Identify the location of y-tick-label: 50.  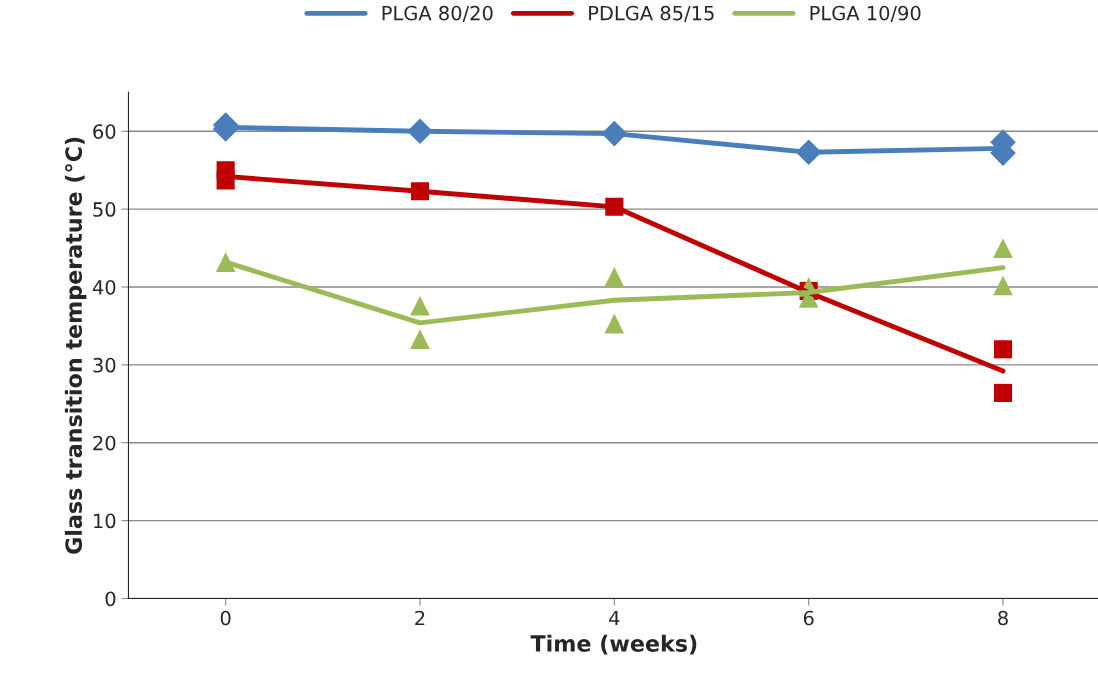
(104, 209).